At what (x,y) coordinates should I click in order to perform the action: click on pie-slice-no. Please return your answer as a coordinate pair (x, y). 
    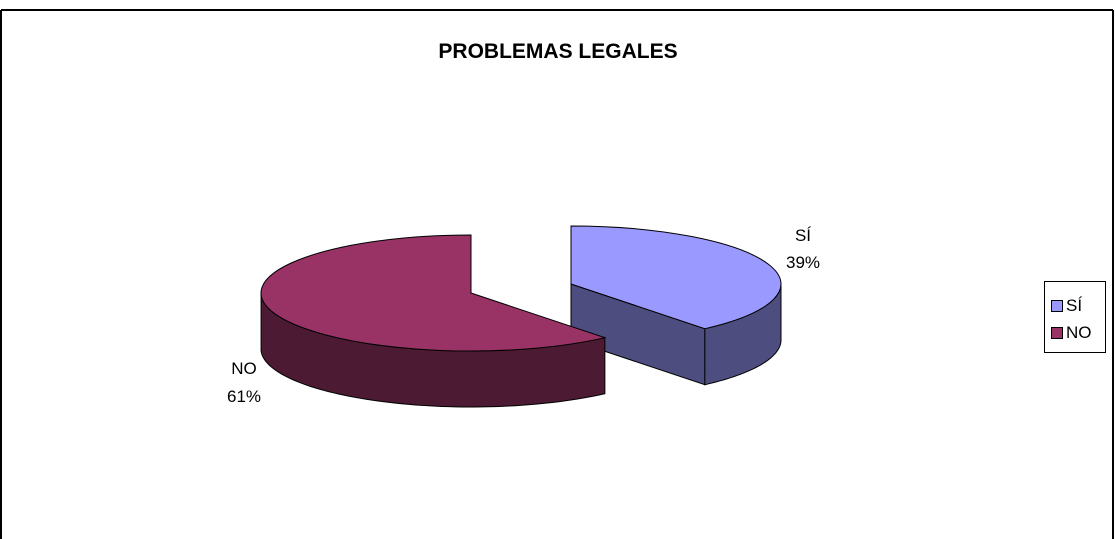
    Looking at the image, I should click on (433, 293).